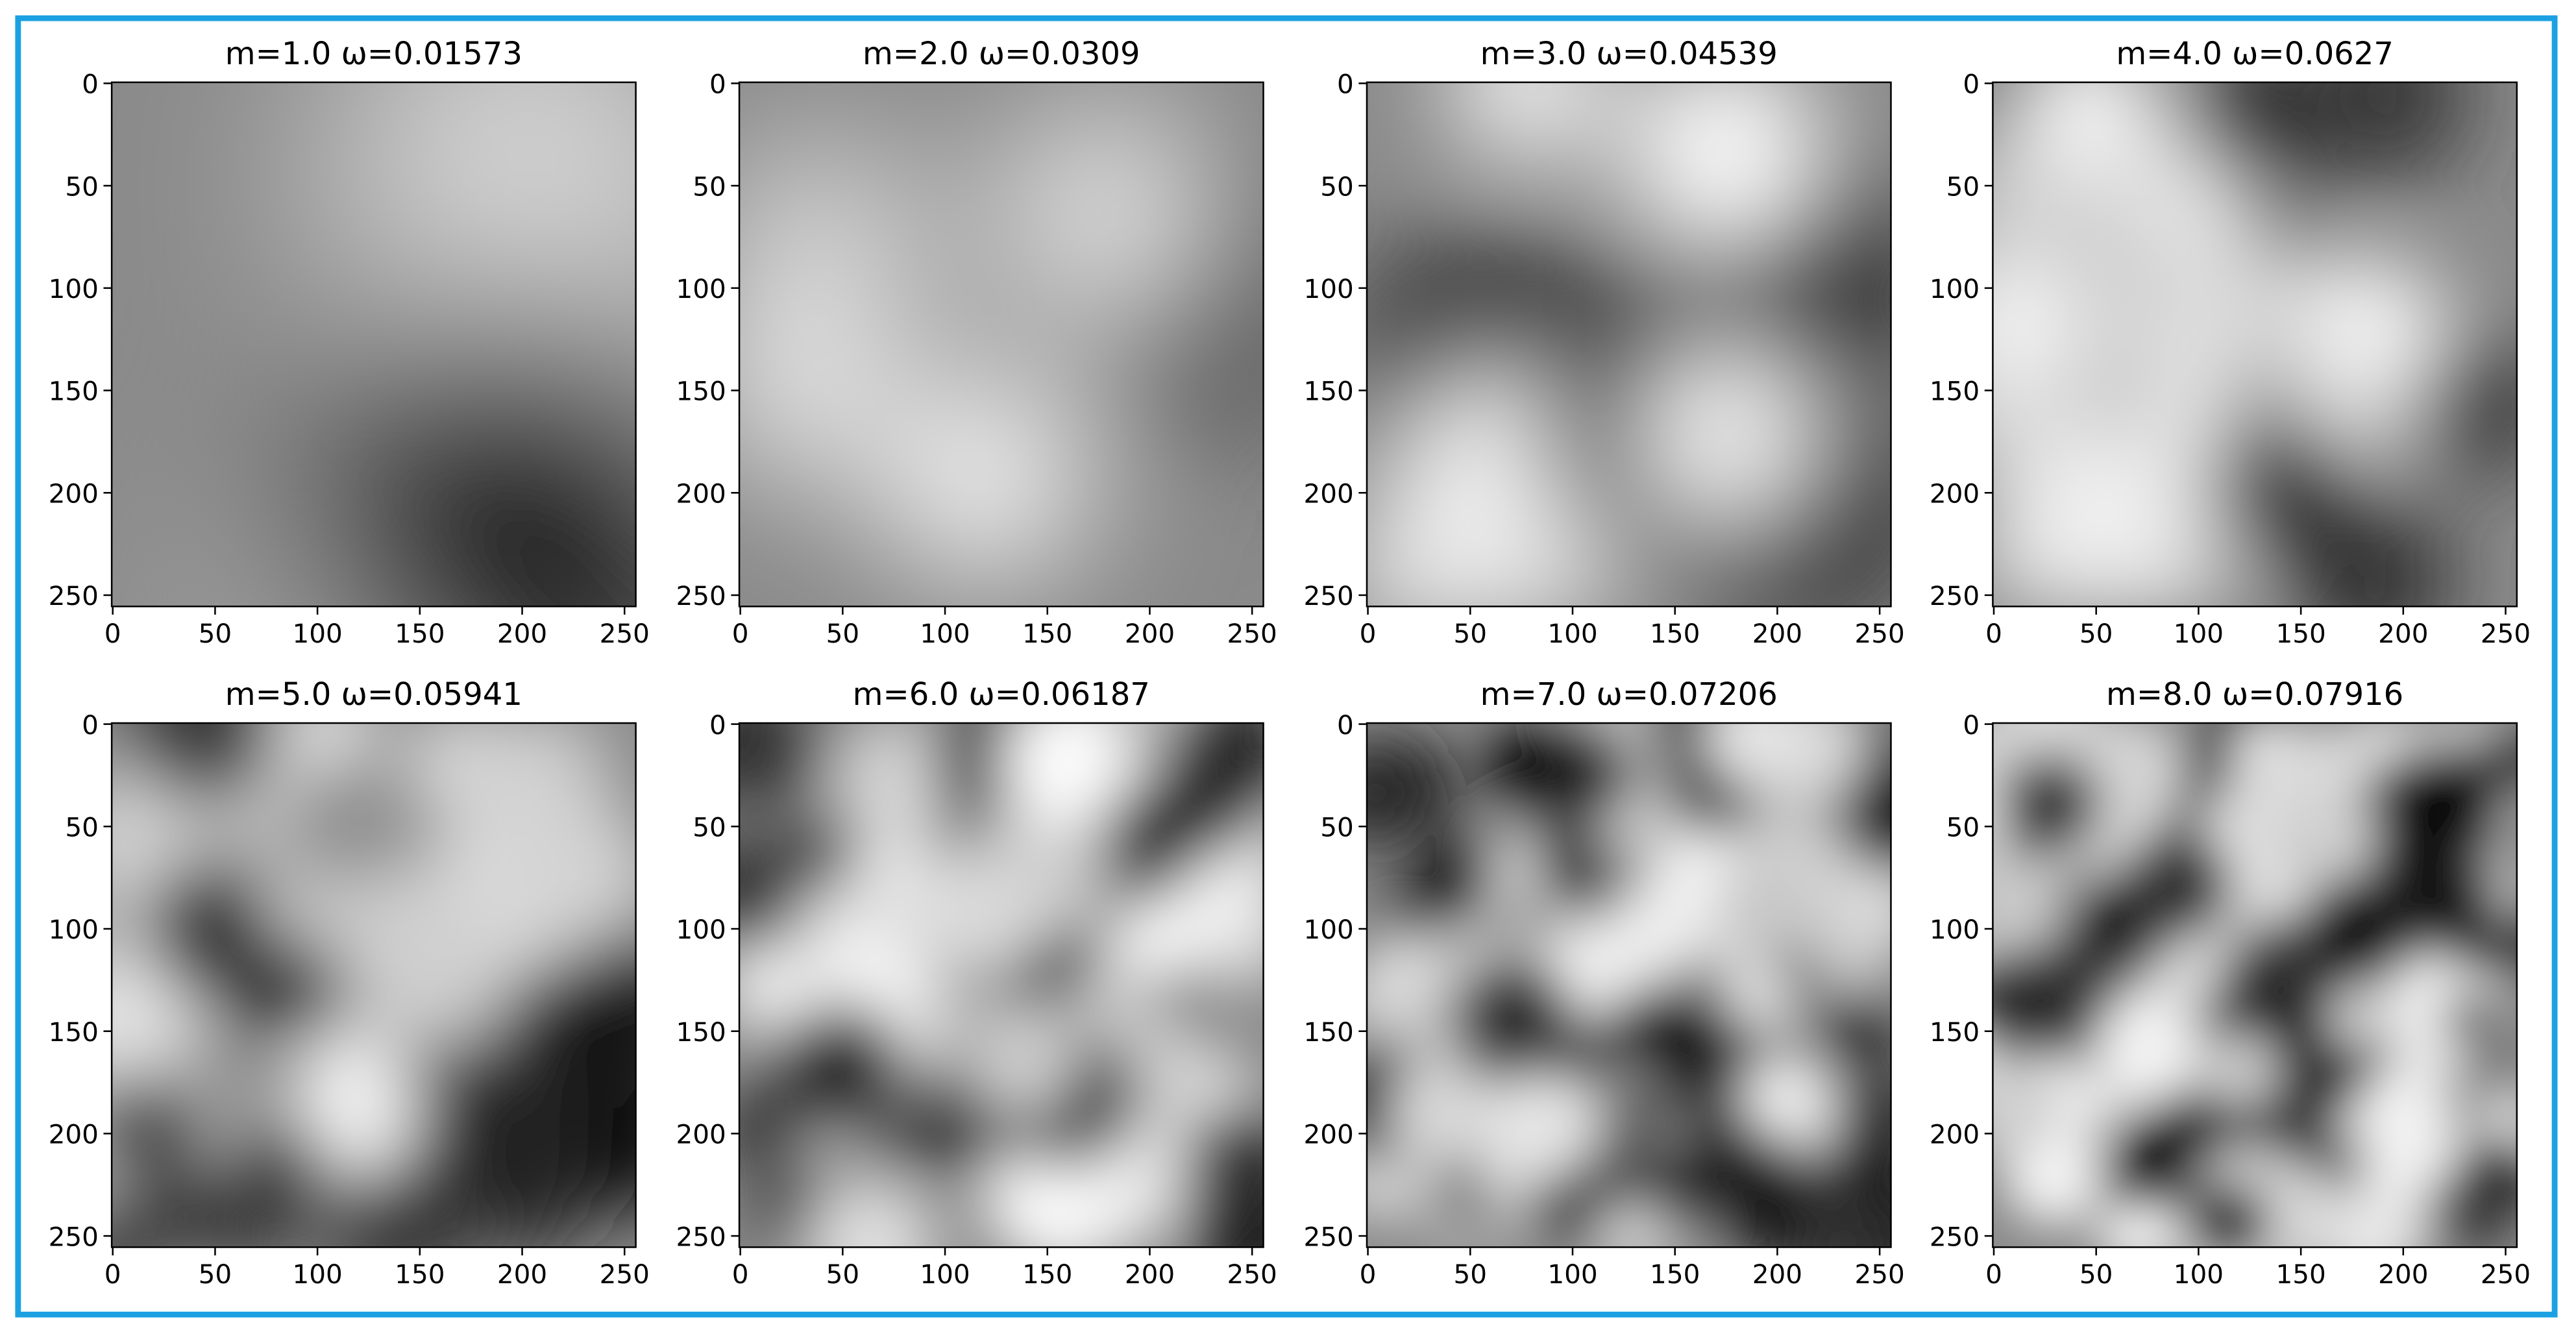  Describe the element at coordinates (1629, 694) in the screenshot. I see `panel-title: m=7.0 ω=0.07206` at that location.